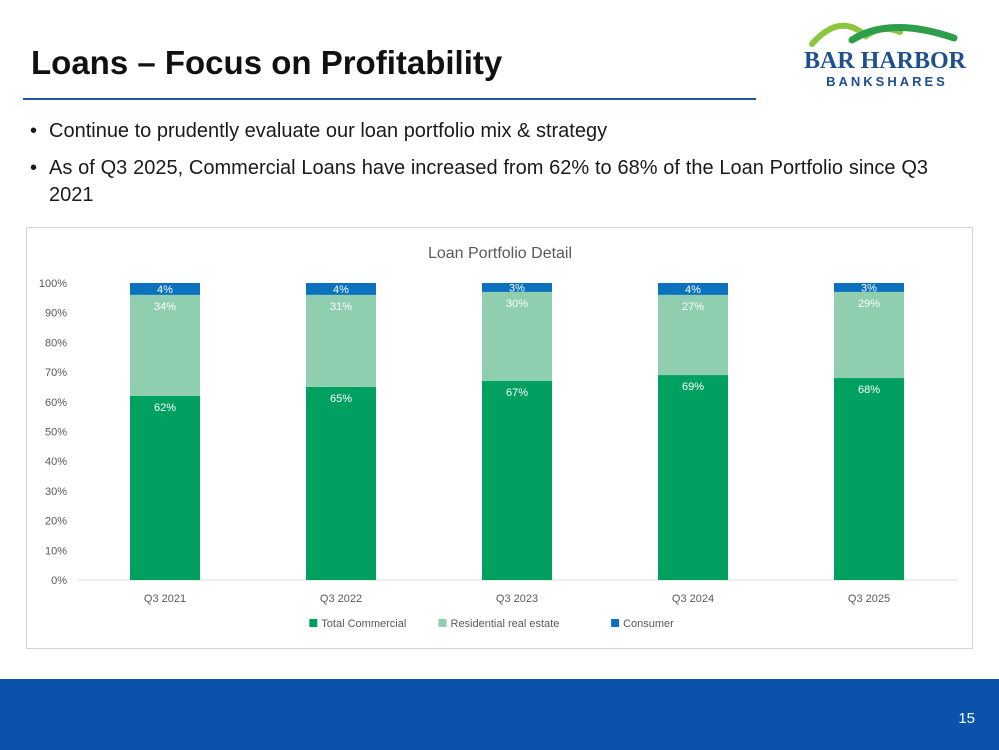 The height and width of the screenshot is (750, 999). What do you see at coordinates (341, 599) in the screenshot?
I see `x-tick-label: Q3 2022` at bounding box center [341, 599].